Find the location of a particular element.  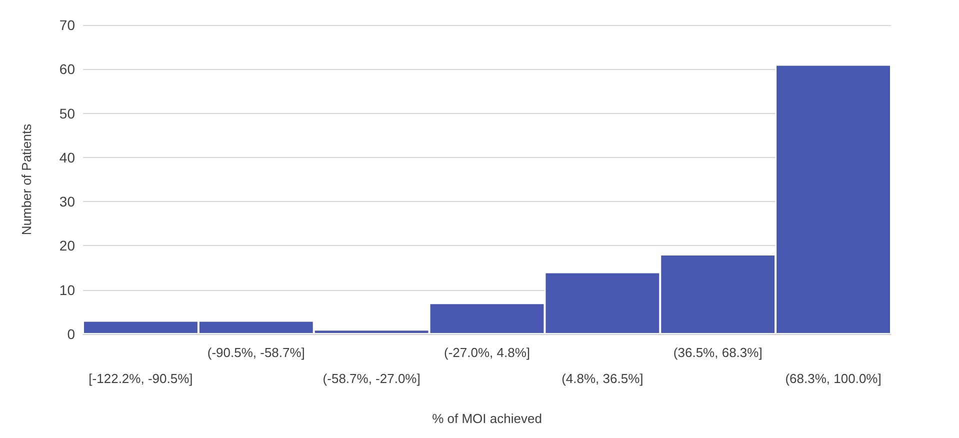

y-tick-label: 20 is located at coordinates (67, 246).